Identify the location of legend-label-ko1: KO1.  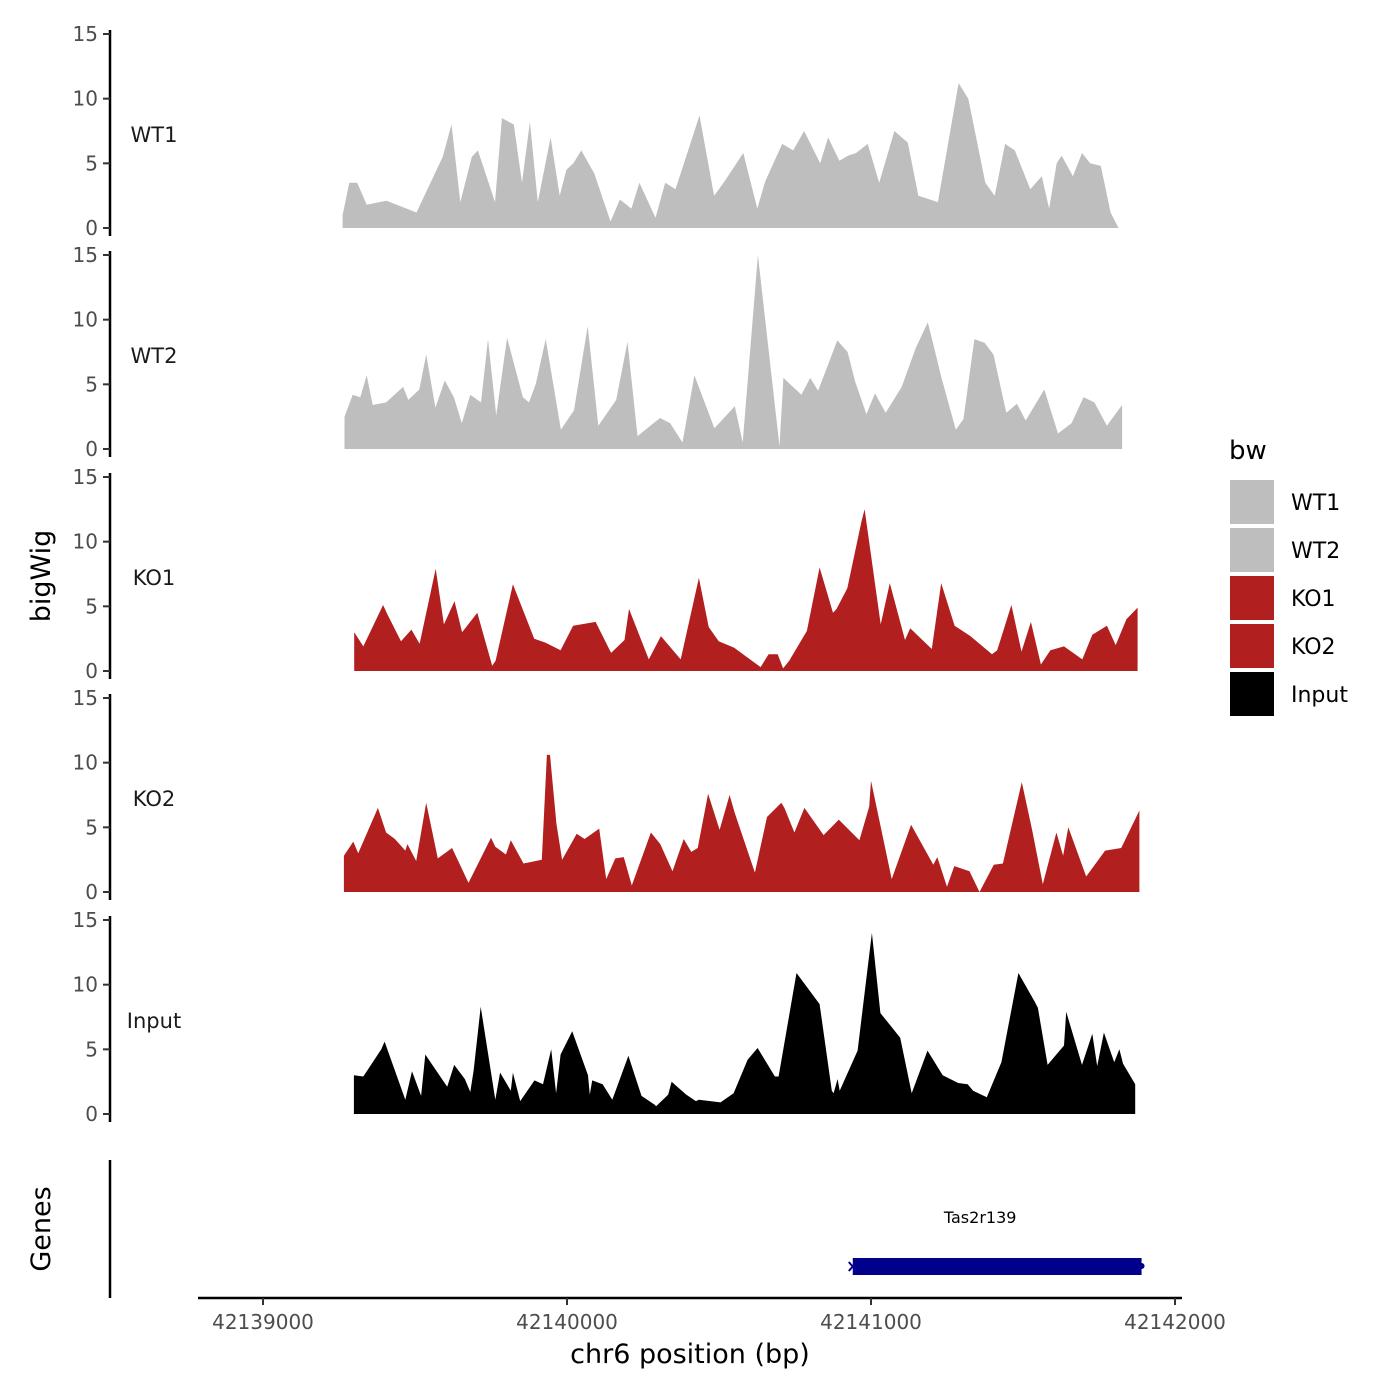
(1313, 599).